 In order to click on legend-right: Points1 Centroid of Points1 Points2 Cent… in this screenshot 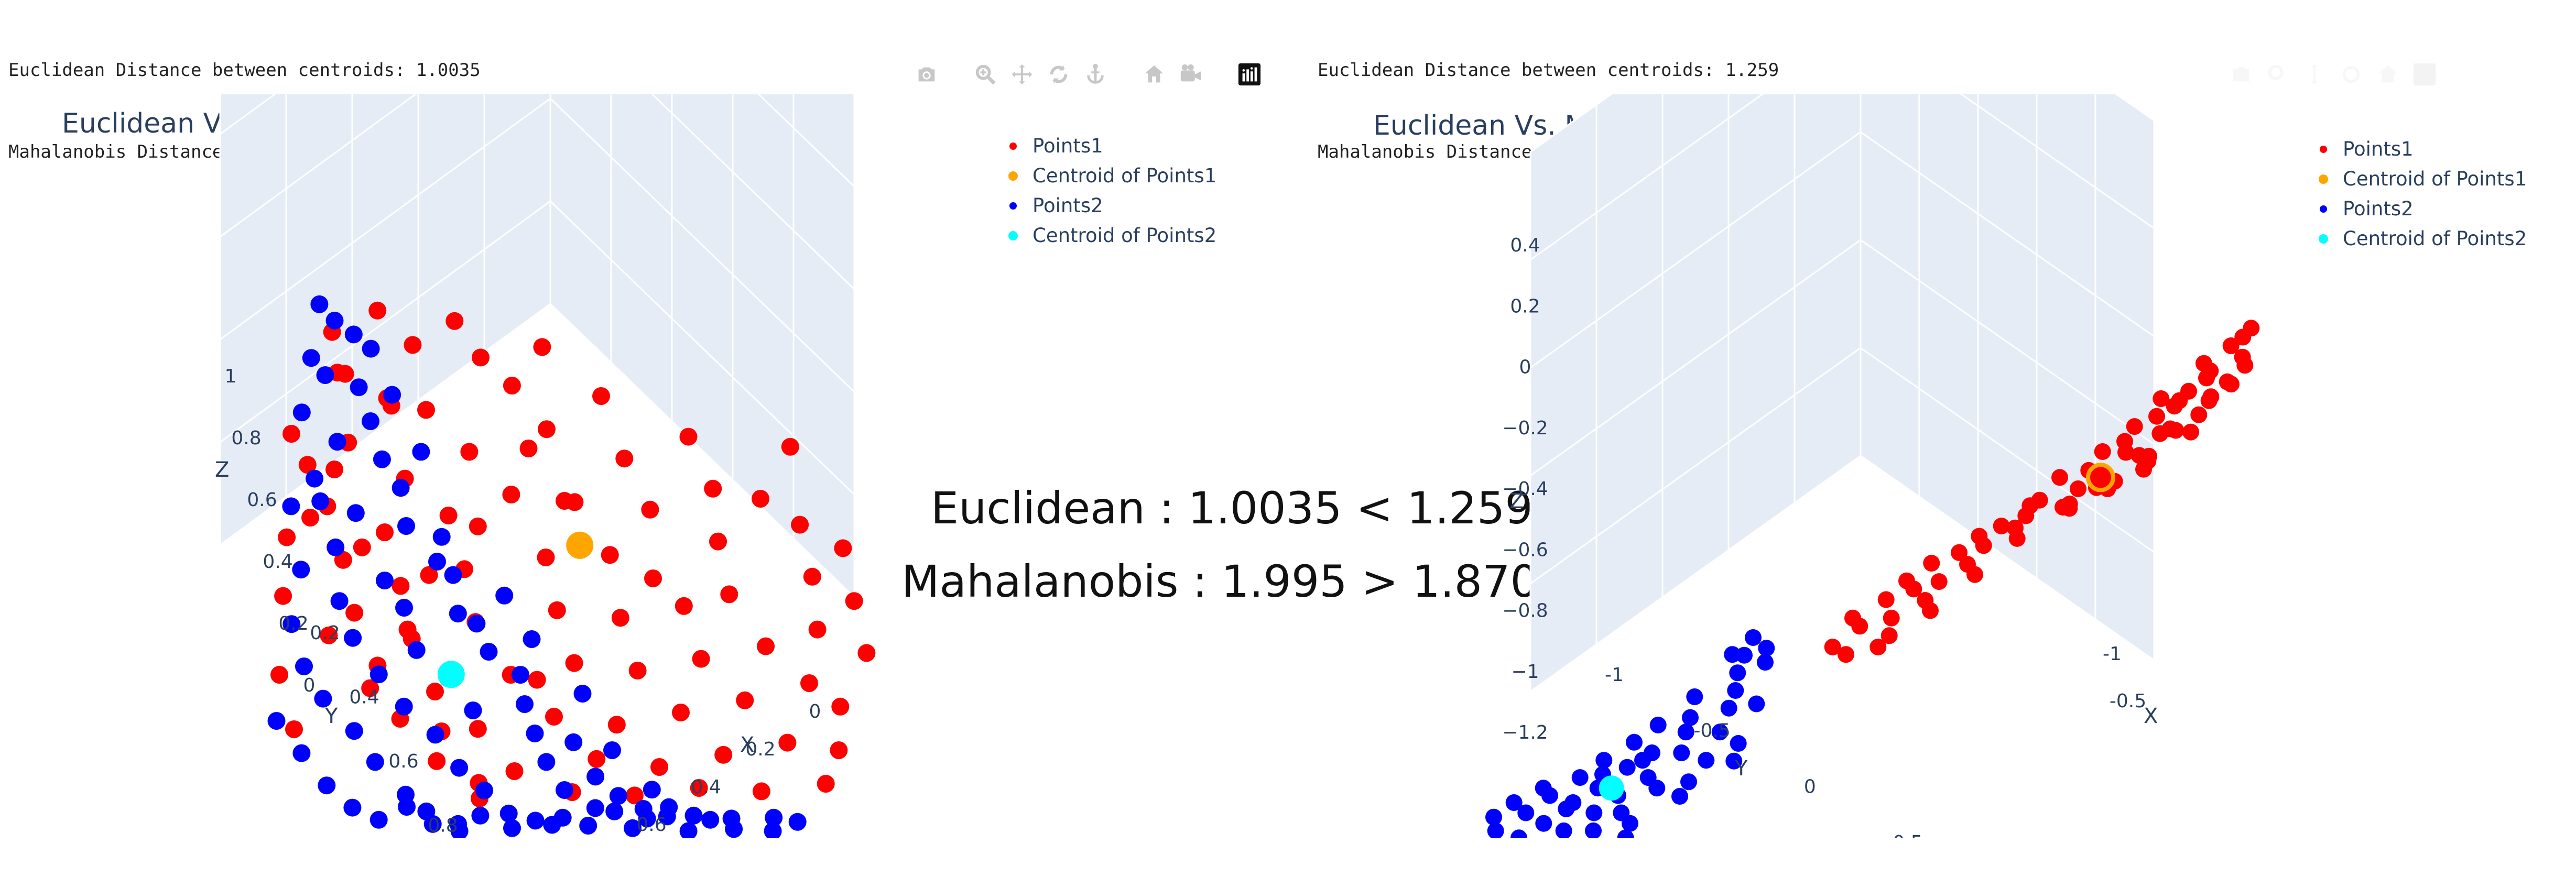, I will do `click(2416, 194)`.